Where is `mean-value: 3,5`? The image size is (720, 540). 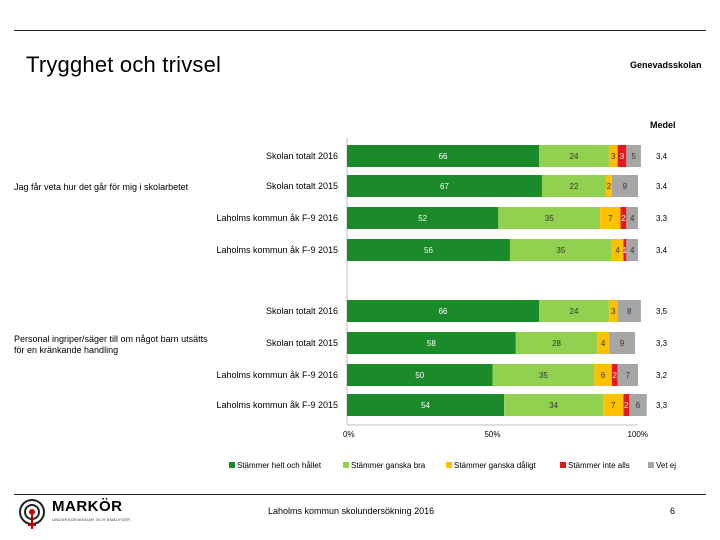
mean-value: 3,5 is located at coordinates (662, 311).